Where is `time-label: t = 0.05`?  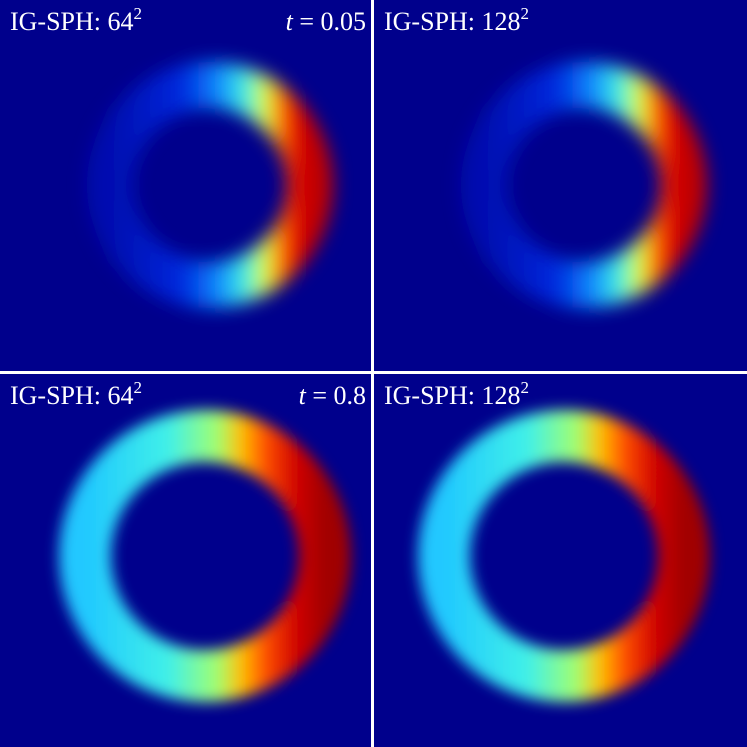
time-label: t = 0.05 is located at coordinates (326, 21).